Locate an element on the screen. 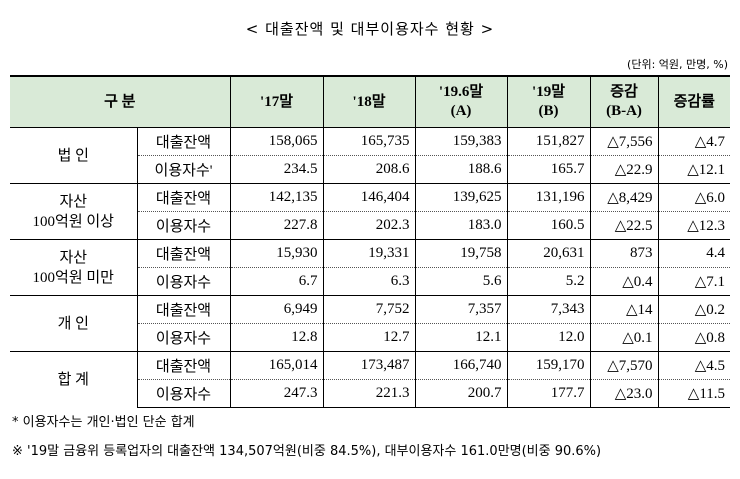 The image size is (740, 479). text-line: 개 인 is located at coordinates (73, 323).